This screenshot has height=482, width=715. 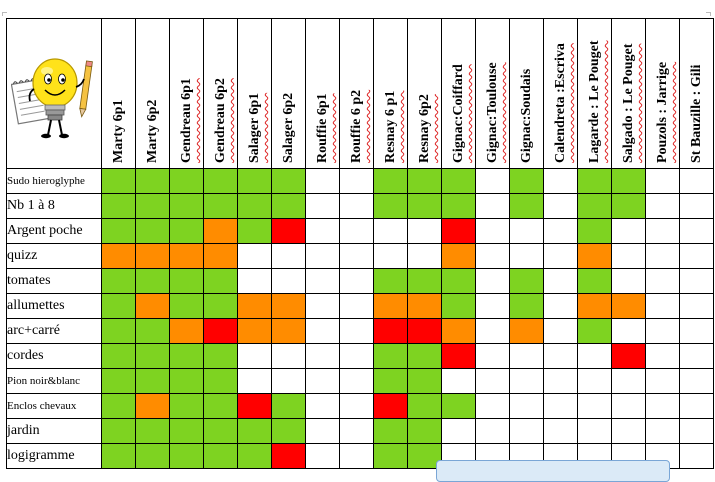 What do you see at coordinates (356, 93) in the screenshot?
I see `column-header: Rouffie 6 p2` at bounding box center [356, 93].